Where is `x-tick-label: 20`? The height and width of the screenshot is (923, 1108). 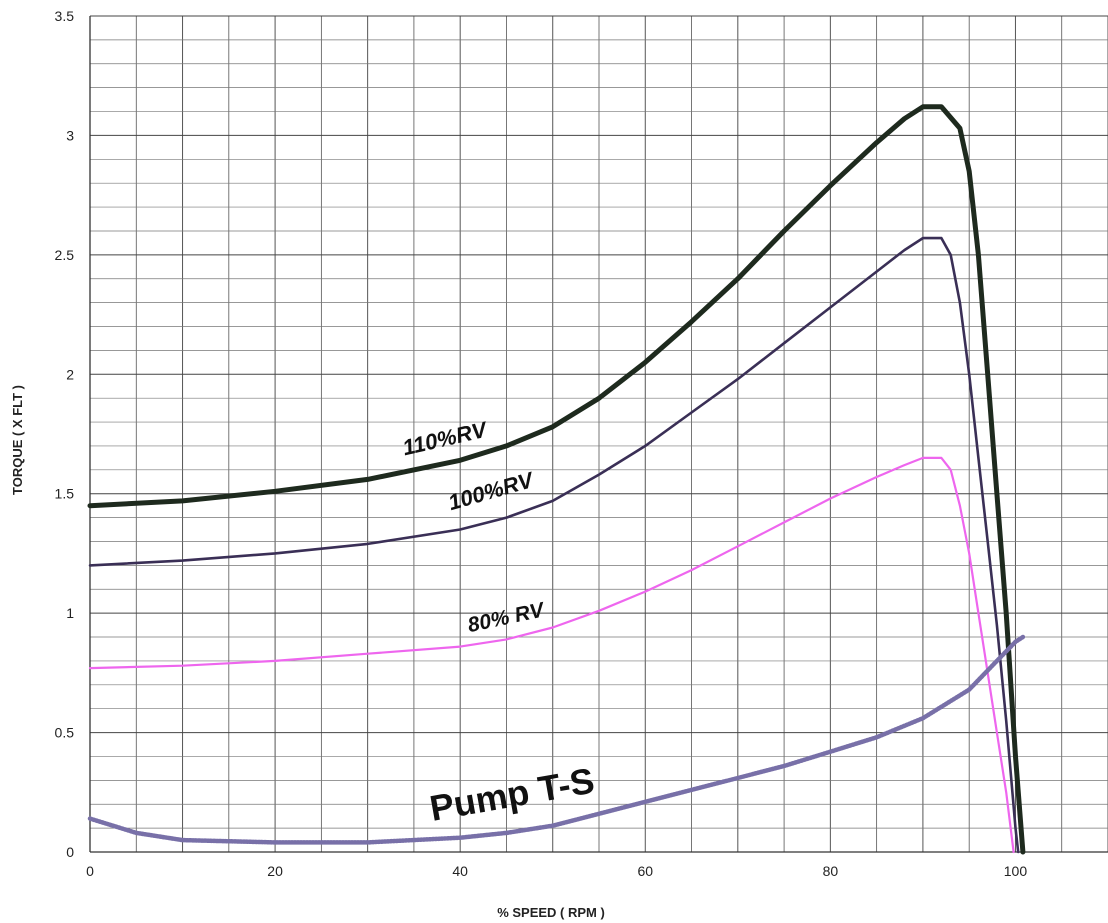 x-tick-label: 20 is located at coordinates (275, 871).